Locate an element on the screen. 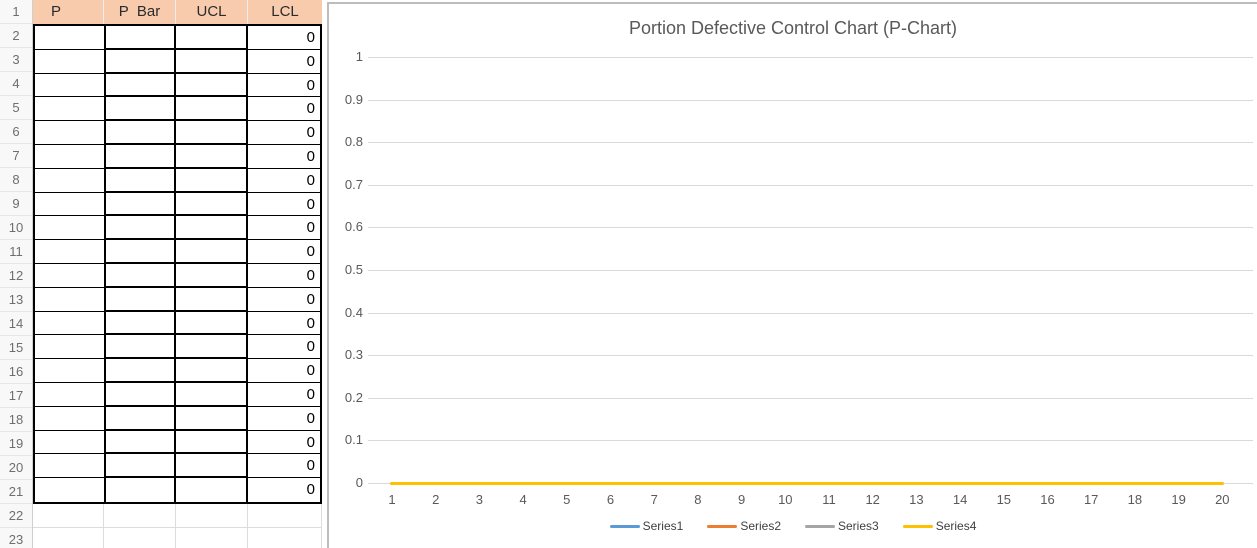  row-header: 2 is located at coordinates (16, 36).